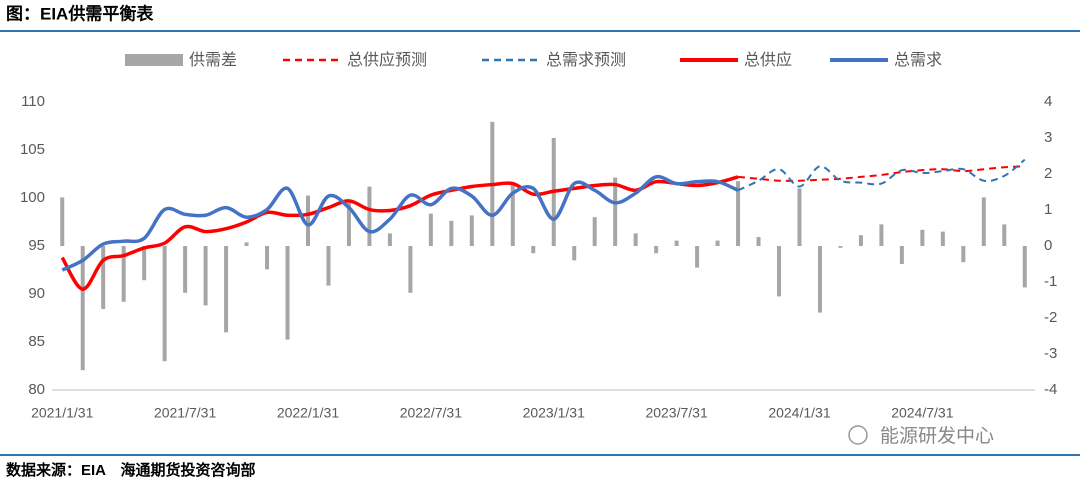 Image resolution: width=1080 pixels, height=485 pixels. Describe the element at coordinates (1048, 101) in the screenshot. I see `y2-tick-label: 4` at that location.